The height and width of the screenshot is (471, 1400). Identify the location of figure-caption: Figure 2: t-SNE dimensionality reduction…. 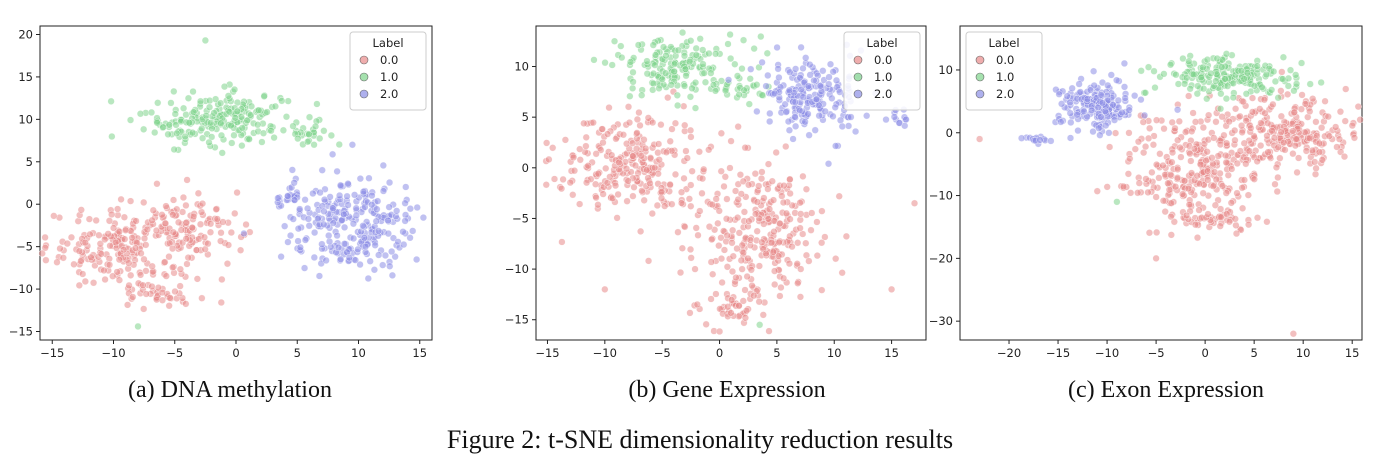
(700, 439).